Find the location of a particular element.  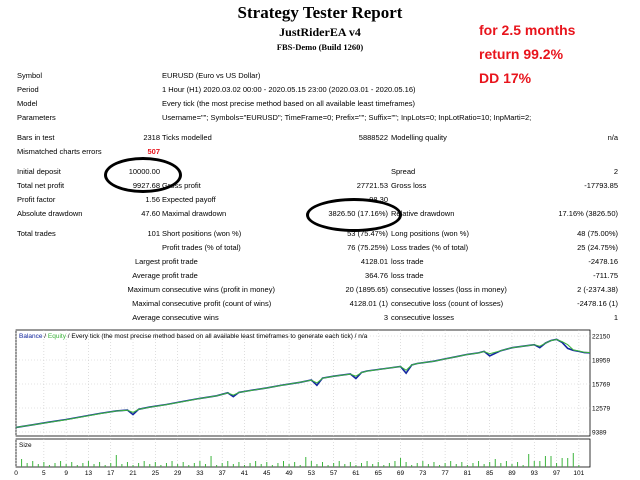

x-tick-label: 21 is located at coordinates (133, 473).